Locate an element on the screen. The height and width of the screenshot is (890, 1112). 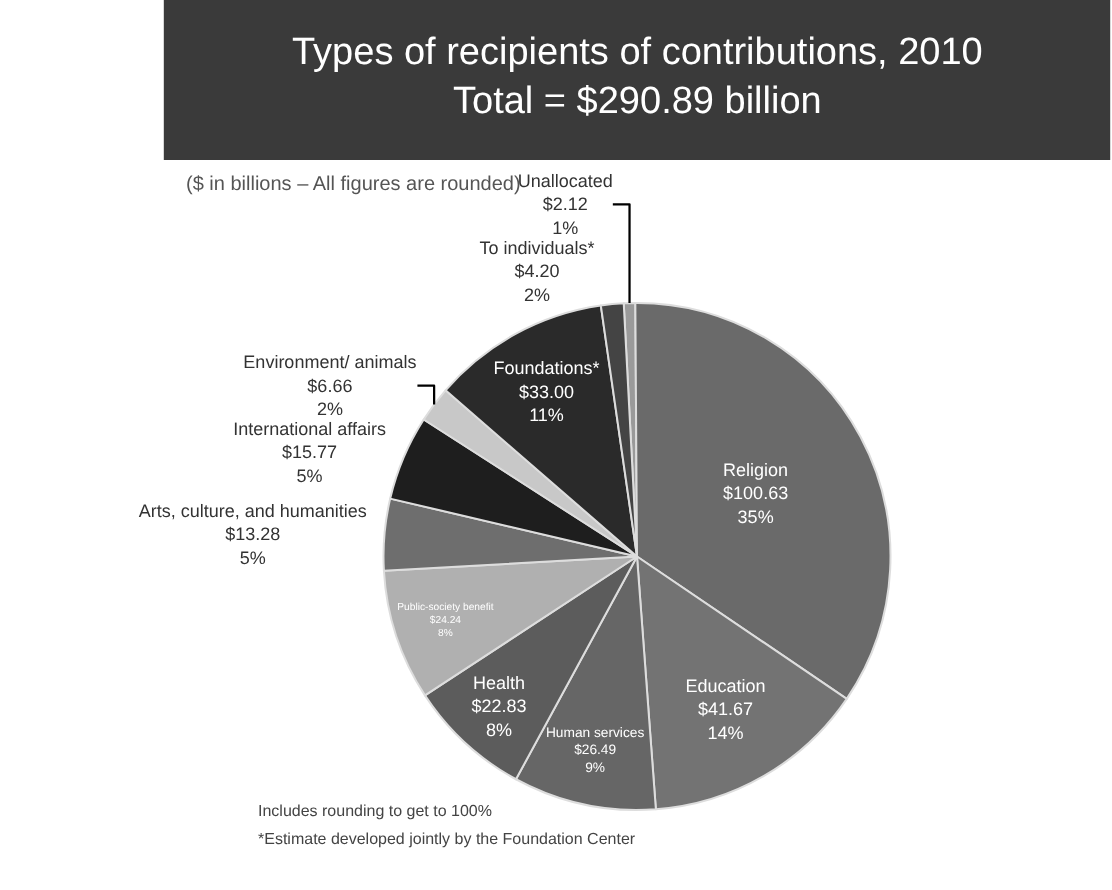
data-label: $33.00 11% is located at coordinates (546, 403).